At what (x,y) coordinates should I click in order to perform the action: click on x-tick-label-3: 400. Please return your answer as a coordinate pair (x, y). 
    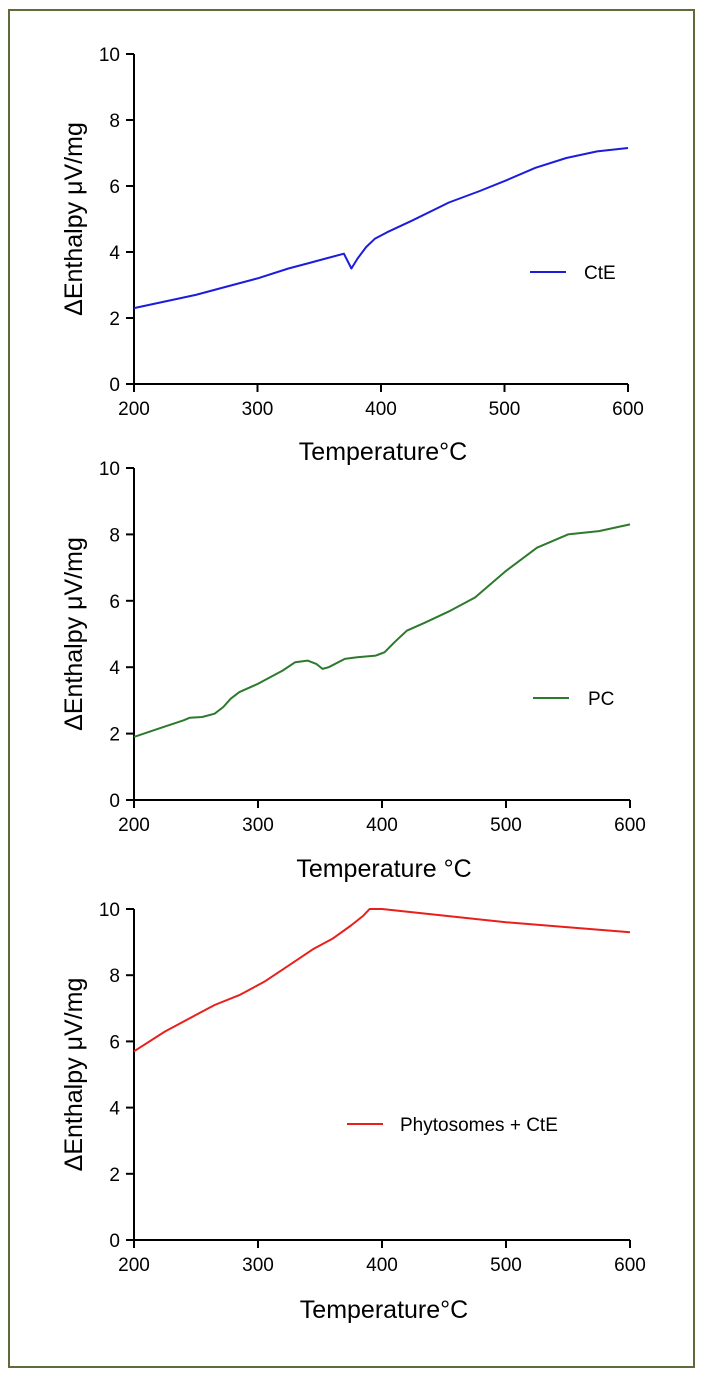
    Looking at the image, I should click on (382, 1265).